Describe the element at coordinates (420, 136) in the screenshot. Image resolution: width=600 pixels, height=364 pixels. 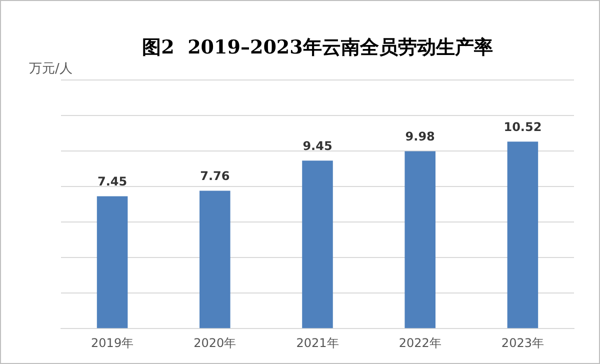
I see `data-label: 9.98` at that location.